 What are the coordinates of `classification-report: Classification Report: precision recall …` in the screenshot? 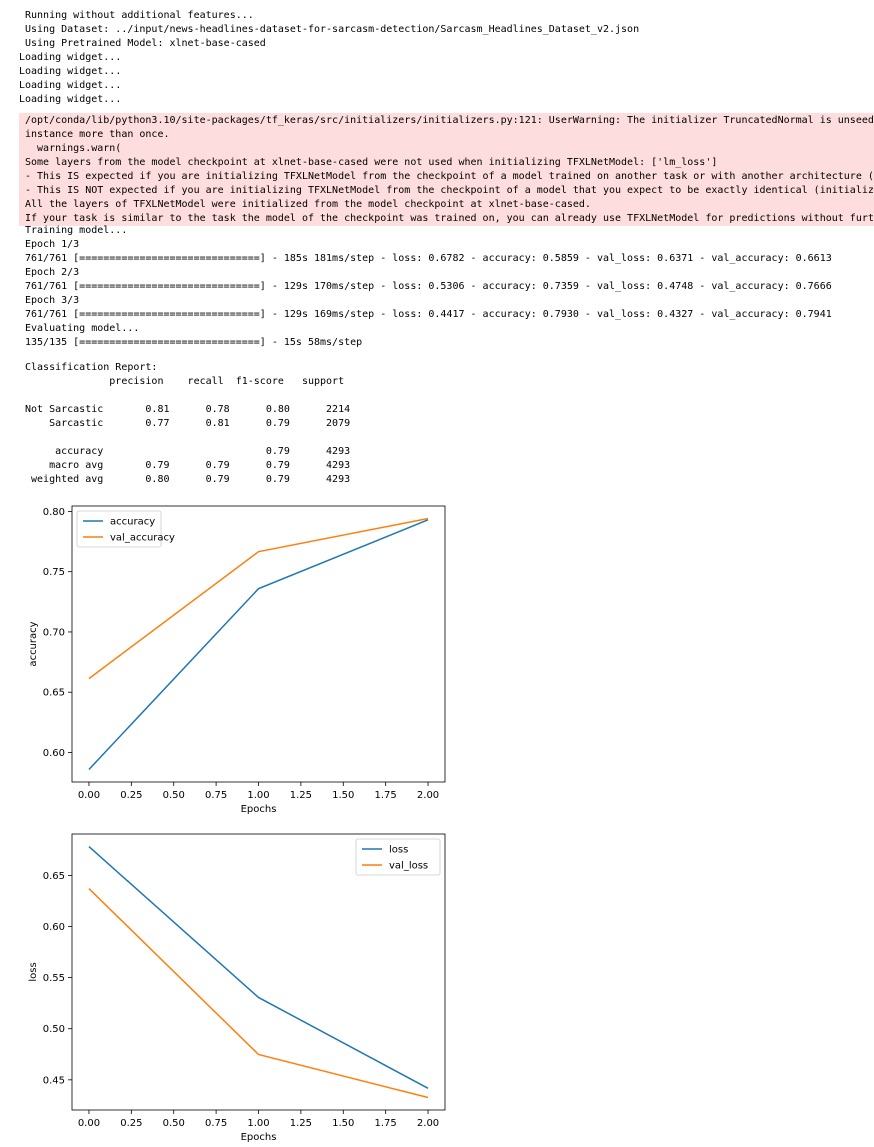 It's located at (187, 424).